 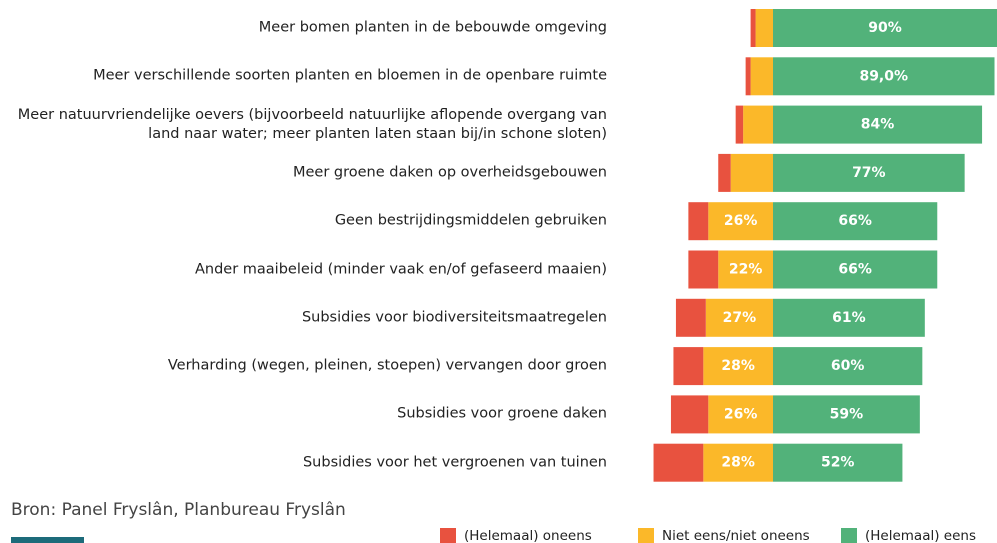 I want to click on value-label: 89,0%, so click(x=883, y=76).